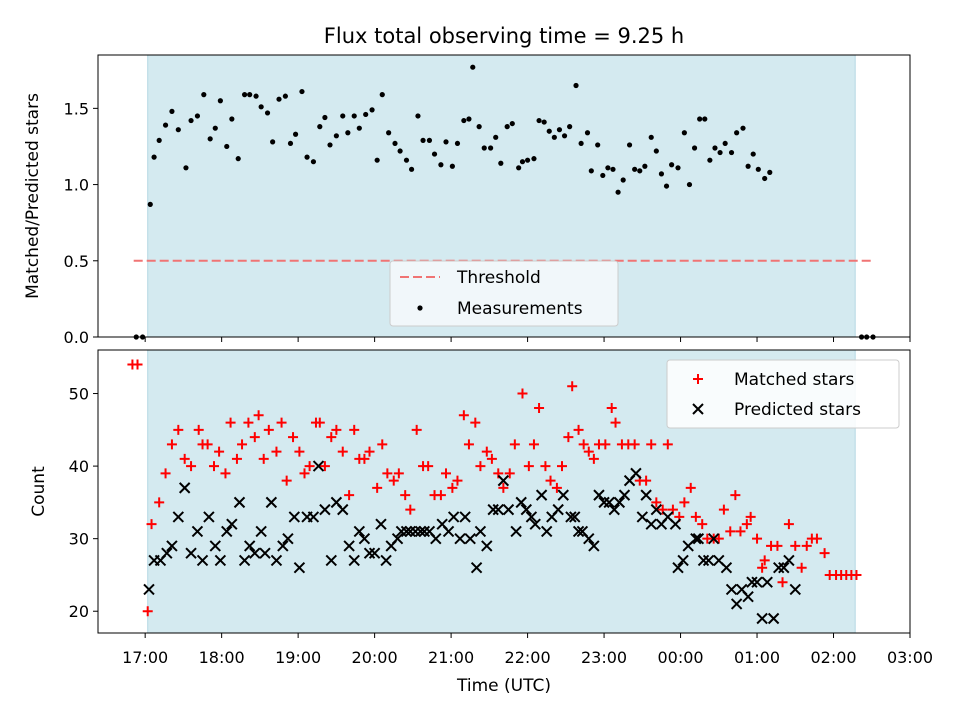 Image resolution: width=960 pixels, height=720 pixels. I want to click on x-tick-label: 21:00, so click(451, 657).